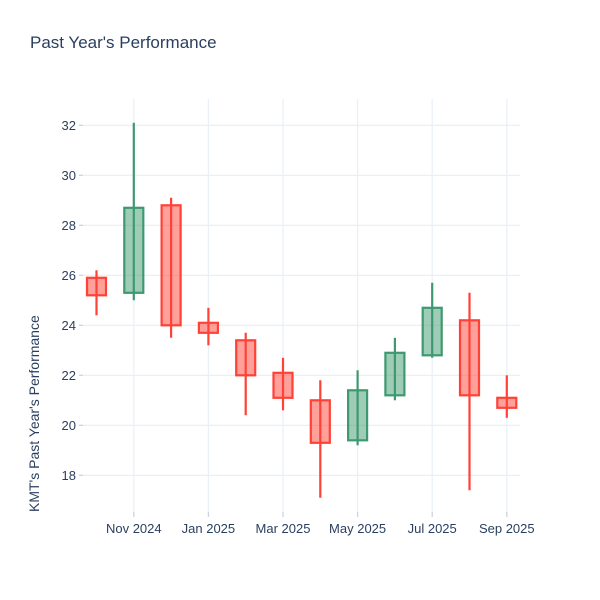 Image resolution: width=600 pixels, height=600 pixels. Describe the element at coordinates (69, 375) in the screenshot. I see `y-tick-label: 22` at that location.